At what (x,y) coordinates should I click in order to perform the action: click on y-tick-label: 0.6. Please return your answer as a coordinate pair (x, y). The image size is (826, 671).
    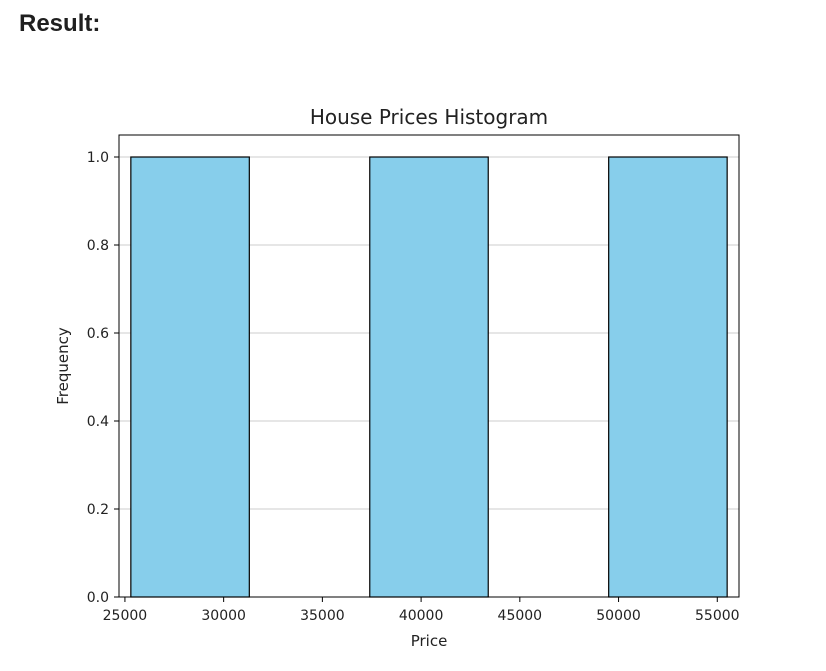
    Looking at the image, I should click on (98, 334).